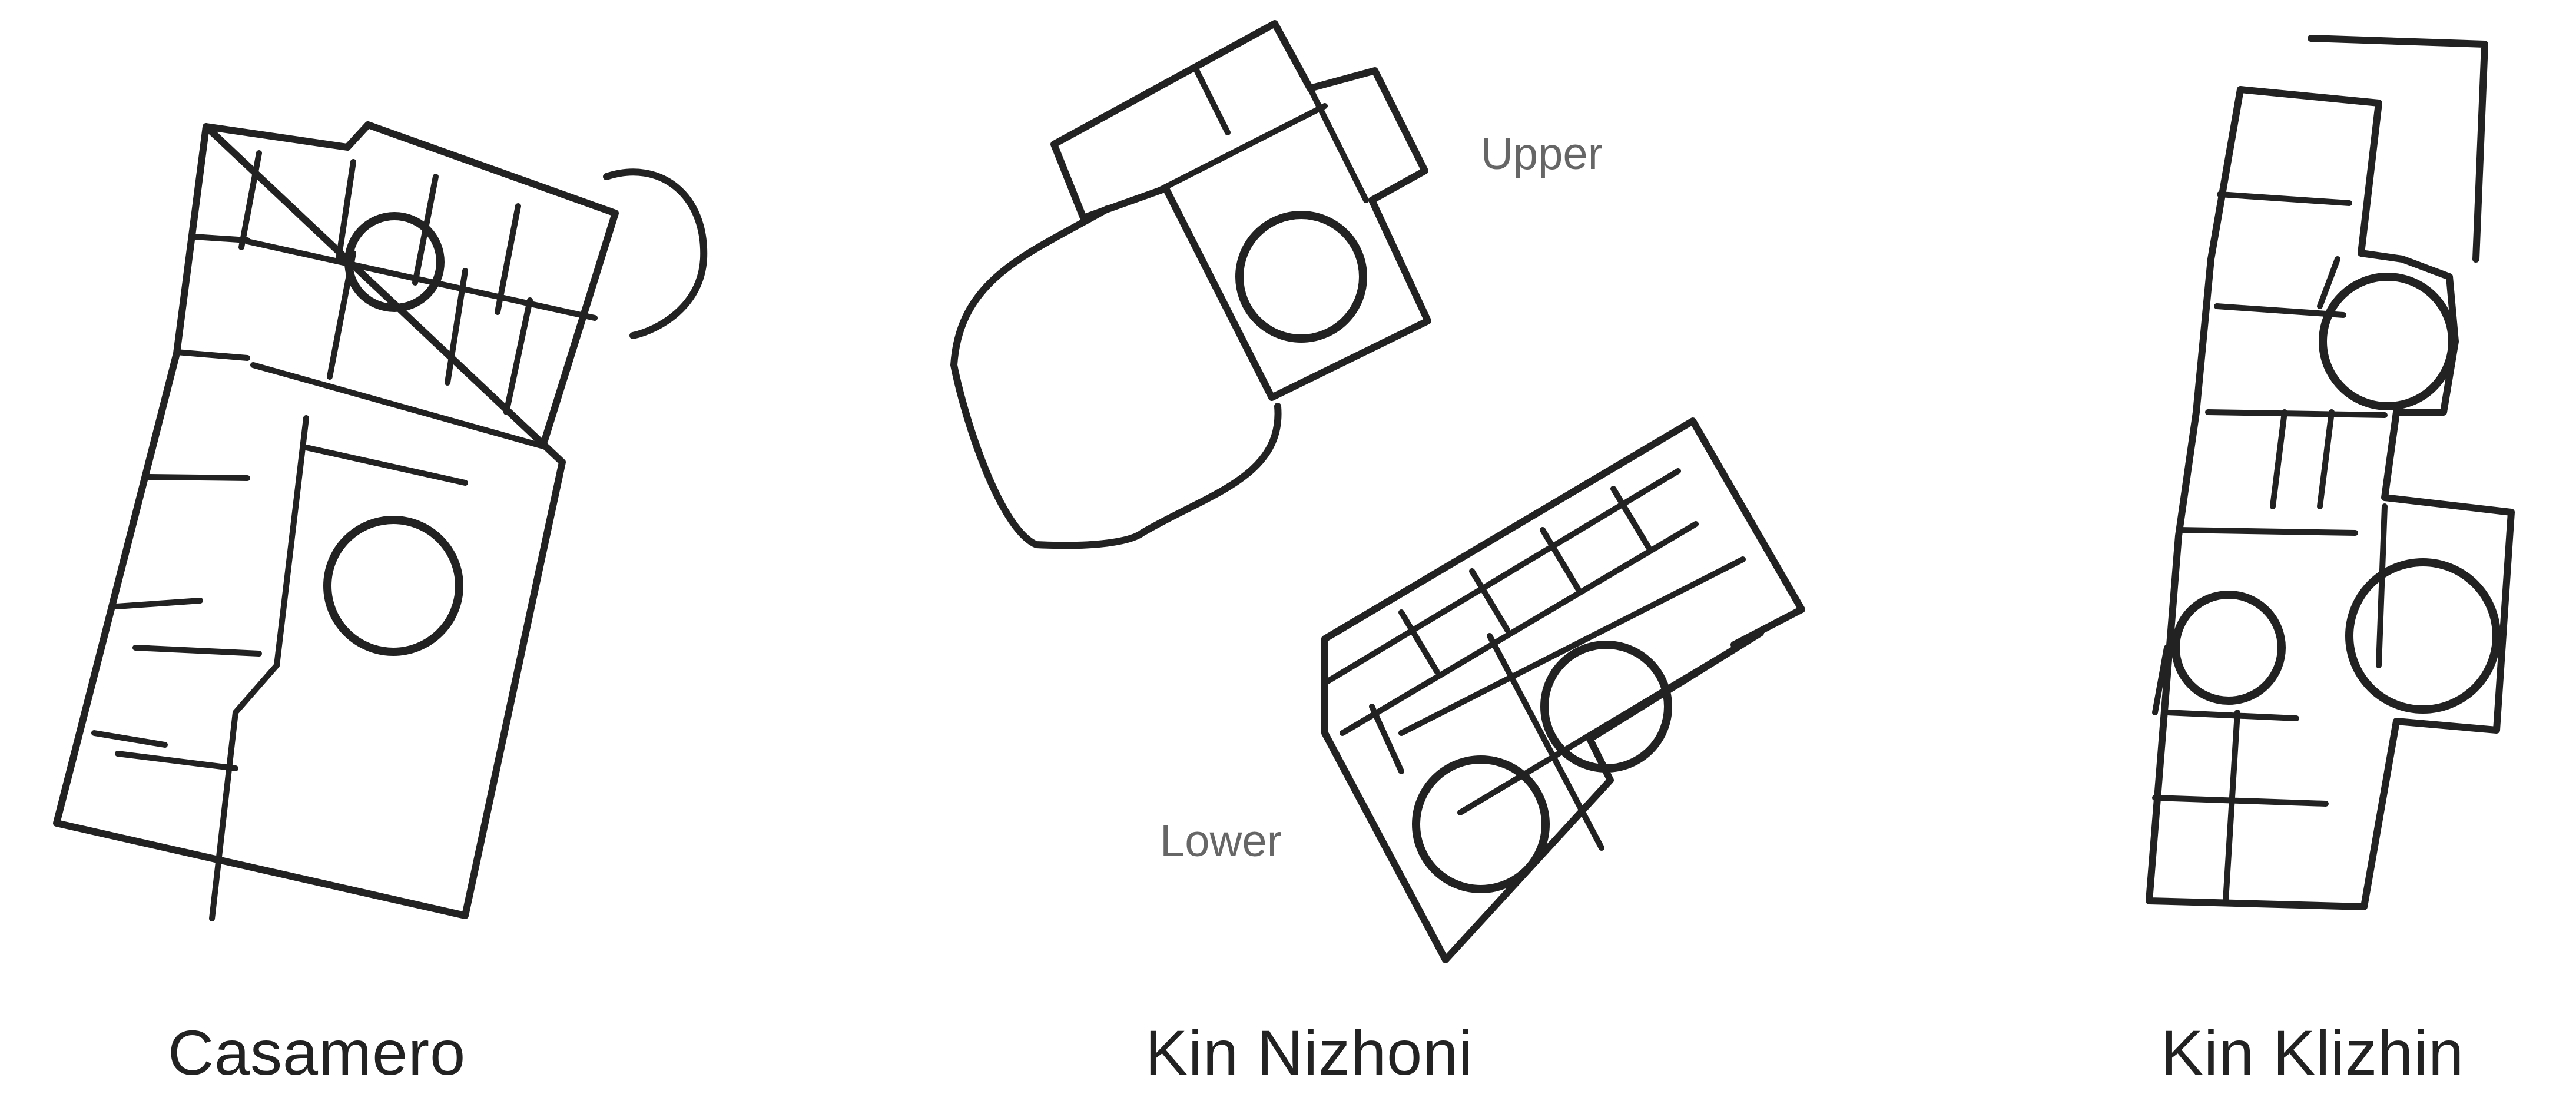 The height and width of the screenshot is (1104, 2576). Describe the element at coordinates (2330, 498) in the screenshot. I see `kin-klizhin-outer-wall` at that location.